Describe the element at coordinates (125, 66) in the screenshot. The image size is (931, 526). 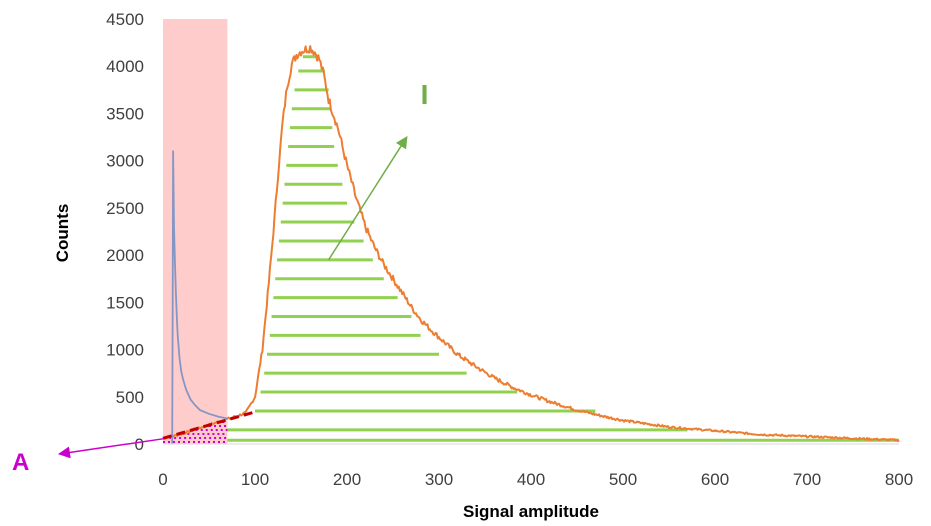
I see `y-tick-label: 4000` at that location.